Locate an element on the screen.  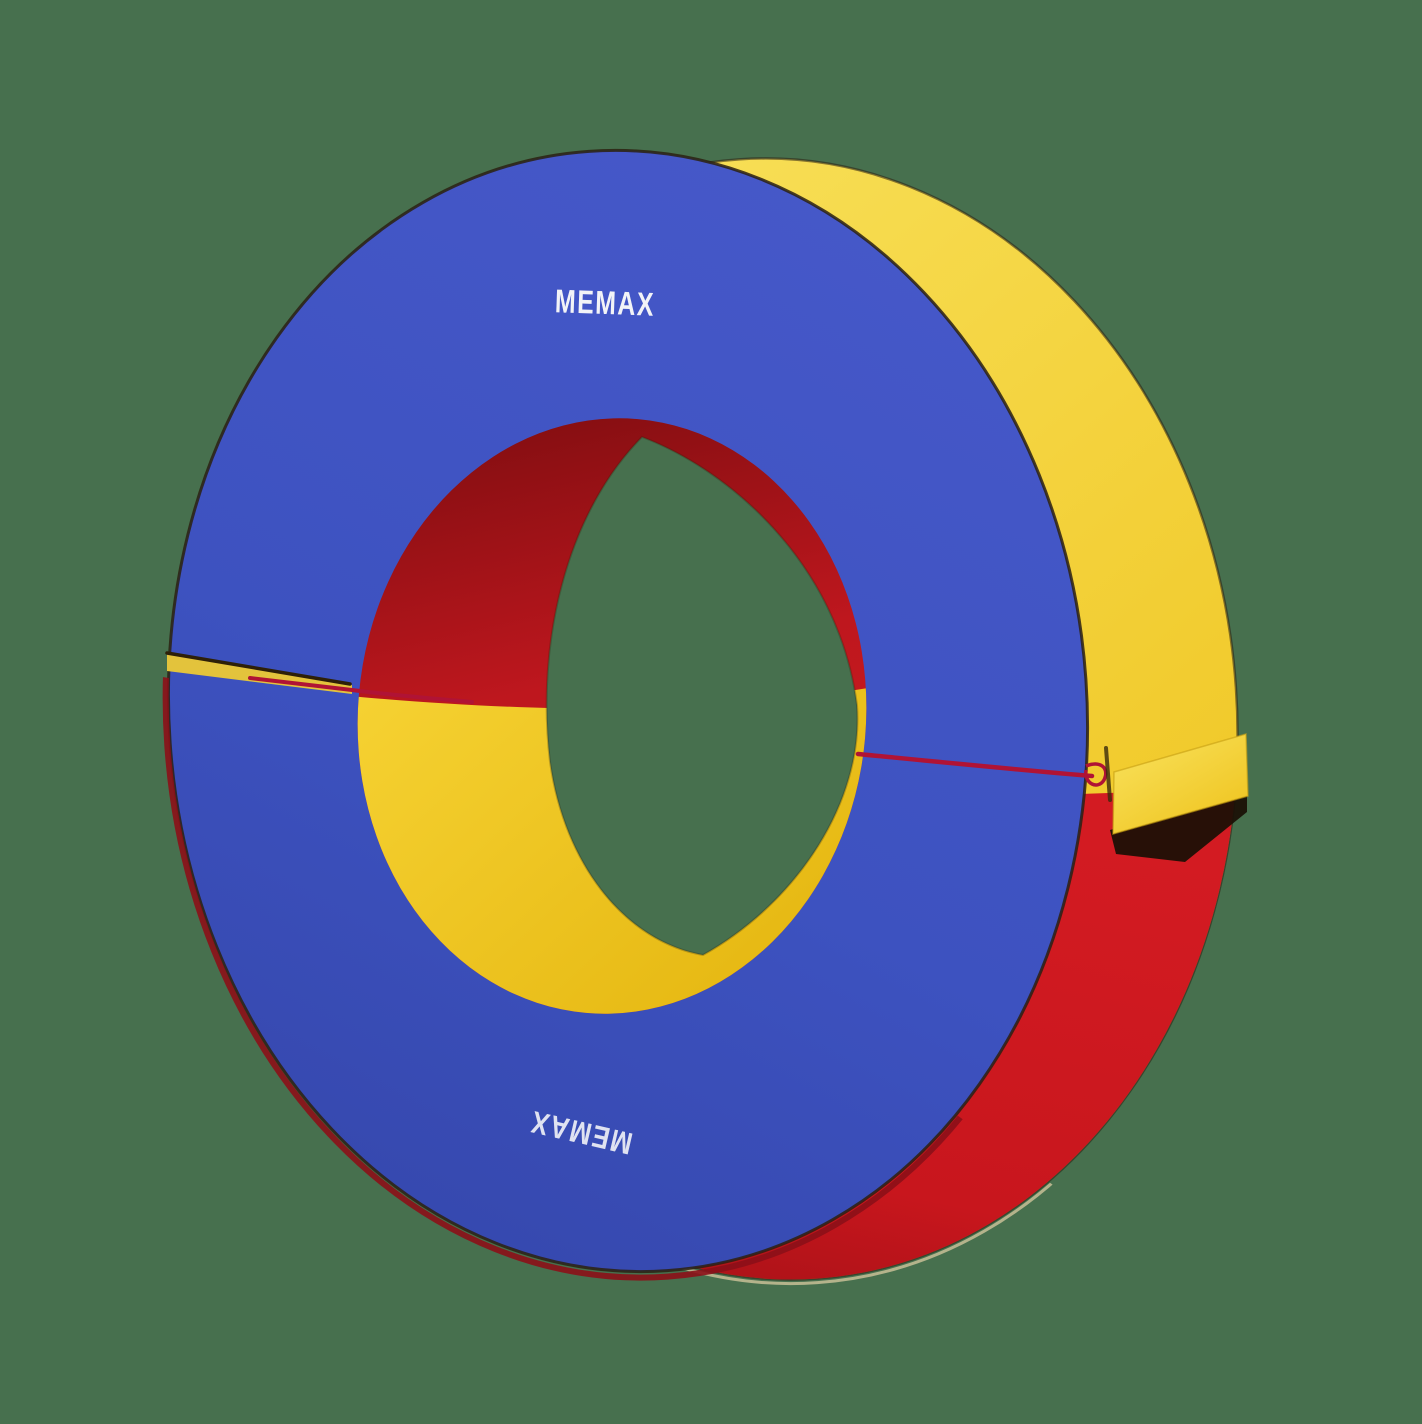
seam-piping-right is located at coordinates (975, 765).